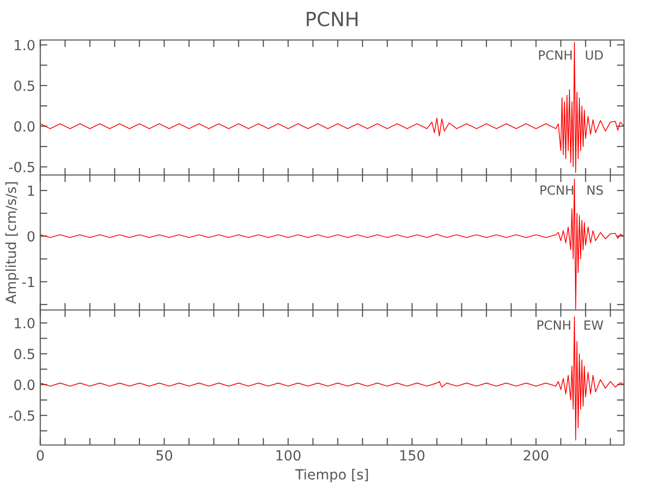 The height and width of the screenshot is (500, 650). Describe the element at coordinates (40, 455) in the screenshot. I see `x-tick-label: 0` at that location.